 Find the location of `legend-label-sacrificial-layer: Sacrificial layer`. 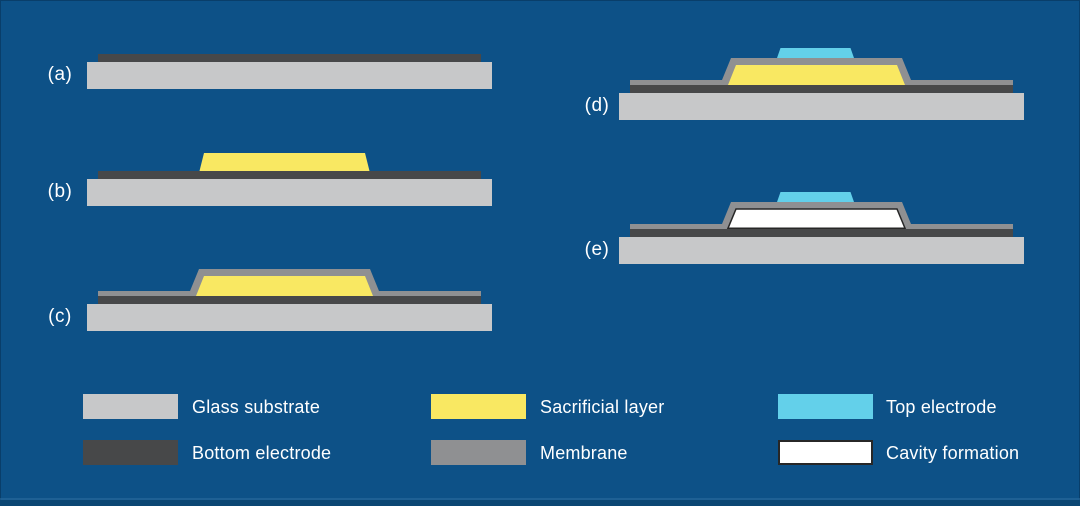

legend-label-sacrificial-layer: Sacrificial layer is located at coordinates (602, 407).